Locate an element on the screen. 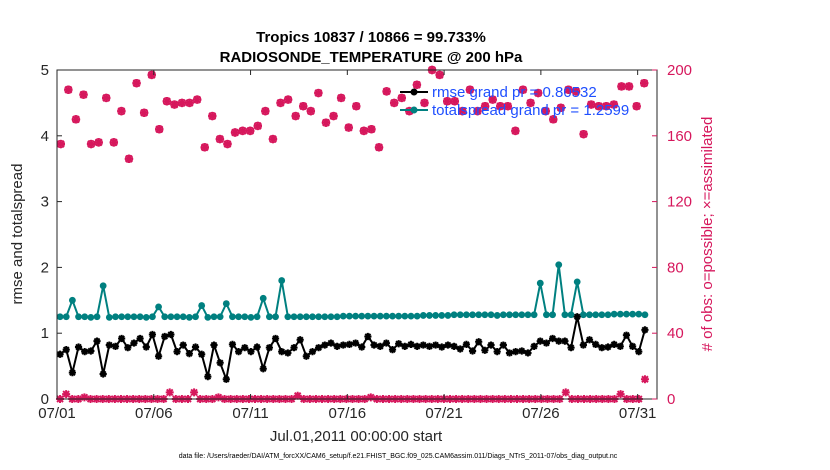  x-tick-label: 07/16 is located at coordinates (348, 413).